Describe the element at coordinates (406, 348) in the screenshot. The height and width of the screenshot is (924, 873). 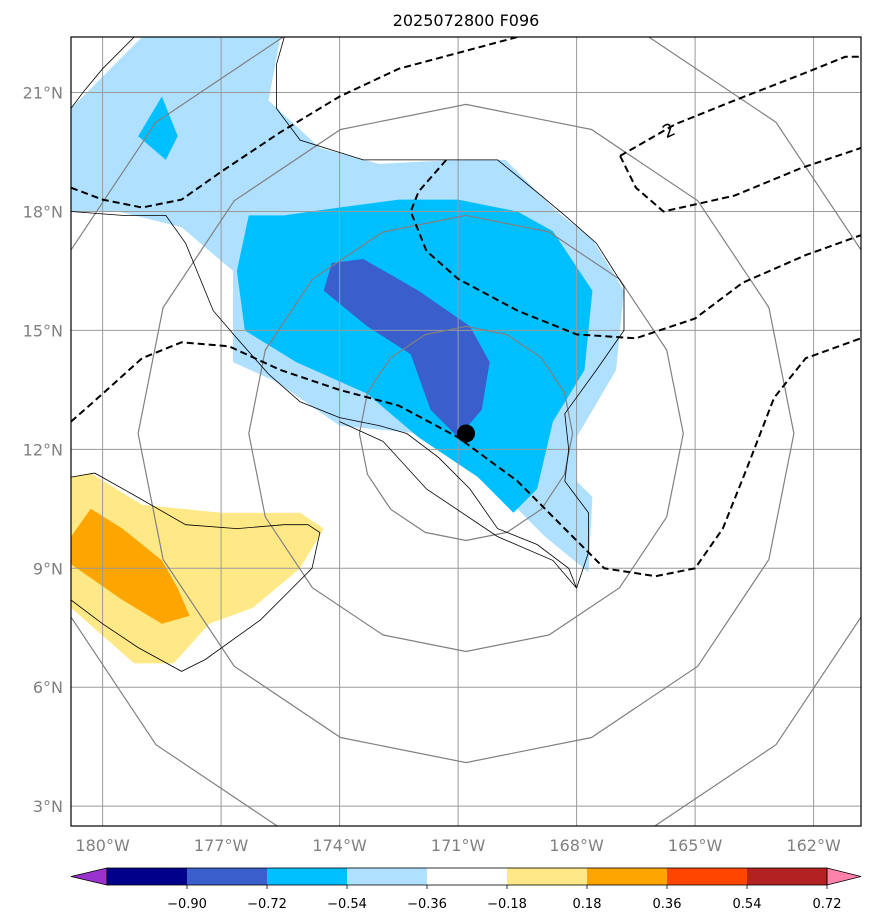
I see `fill-region-core-blue` at that location.